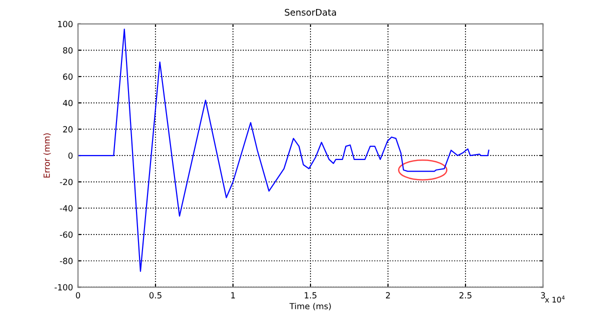 The height and width of the screenshot is (323, 600). I want to click on x-tick-label: 1.5, so click(310, 295).